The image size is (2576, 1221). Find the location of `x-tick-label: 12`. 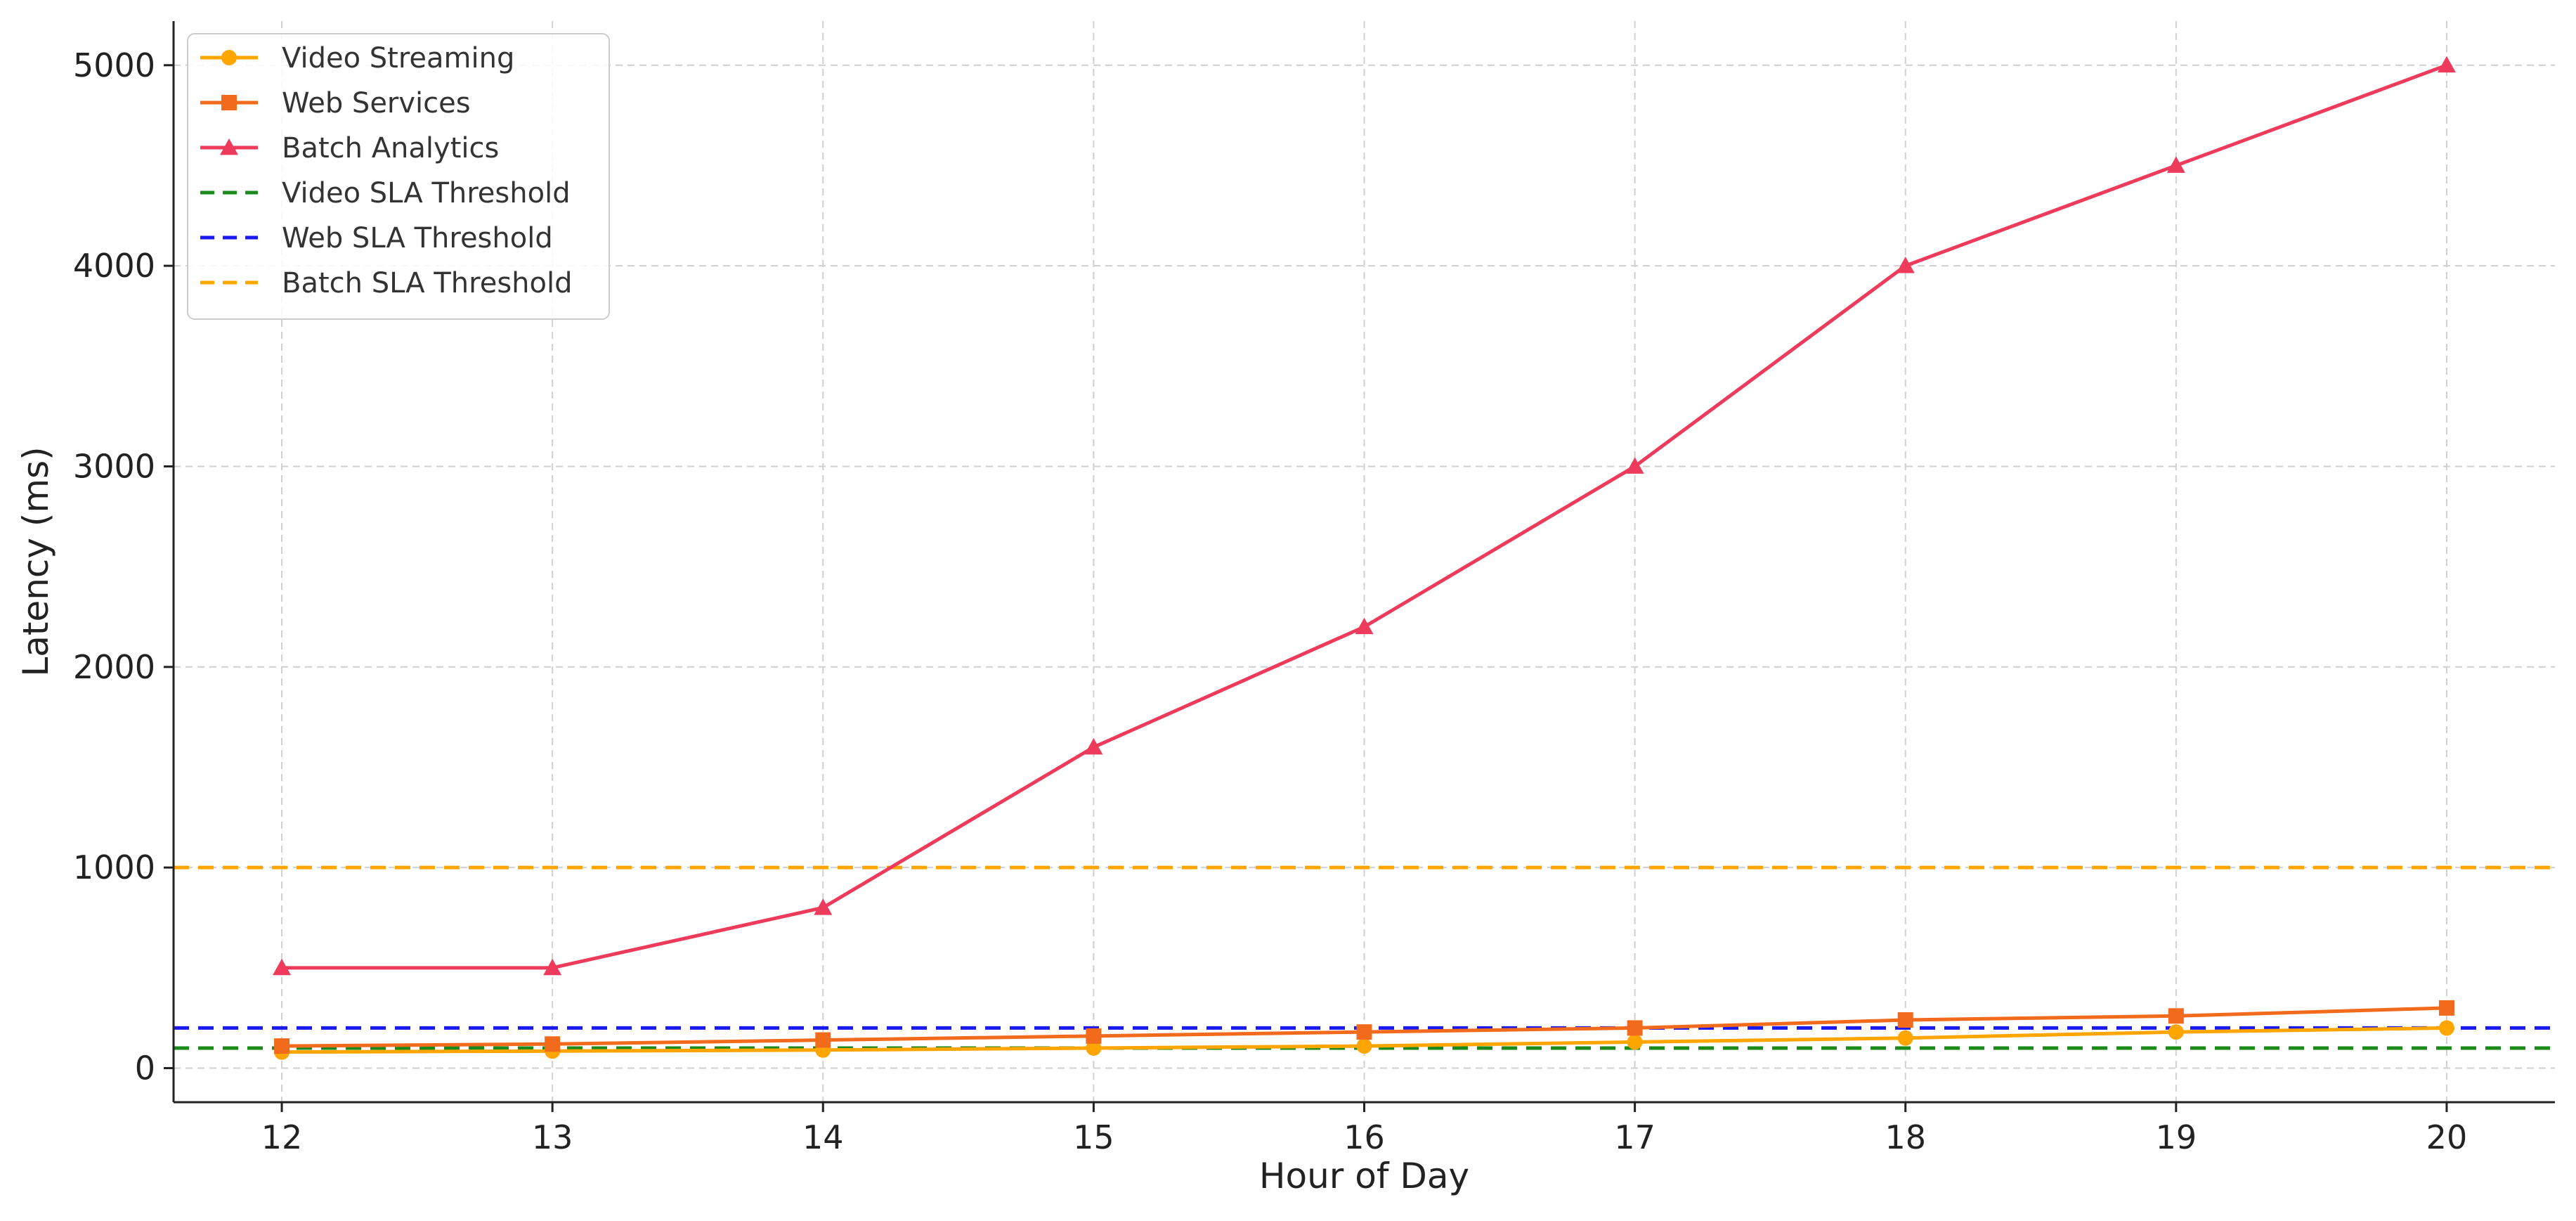

x-tick-label: 12 is located at coordinates (282, 1137).